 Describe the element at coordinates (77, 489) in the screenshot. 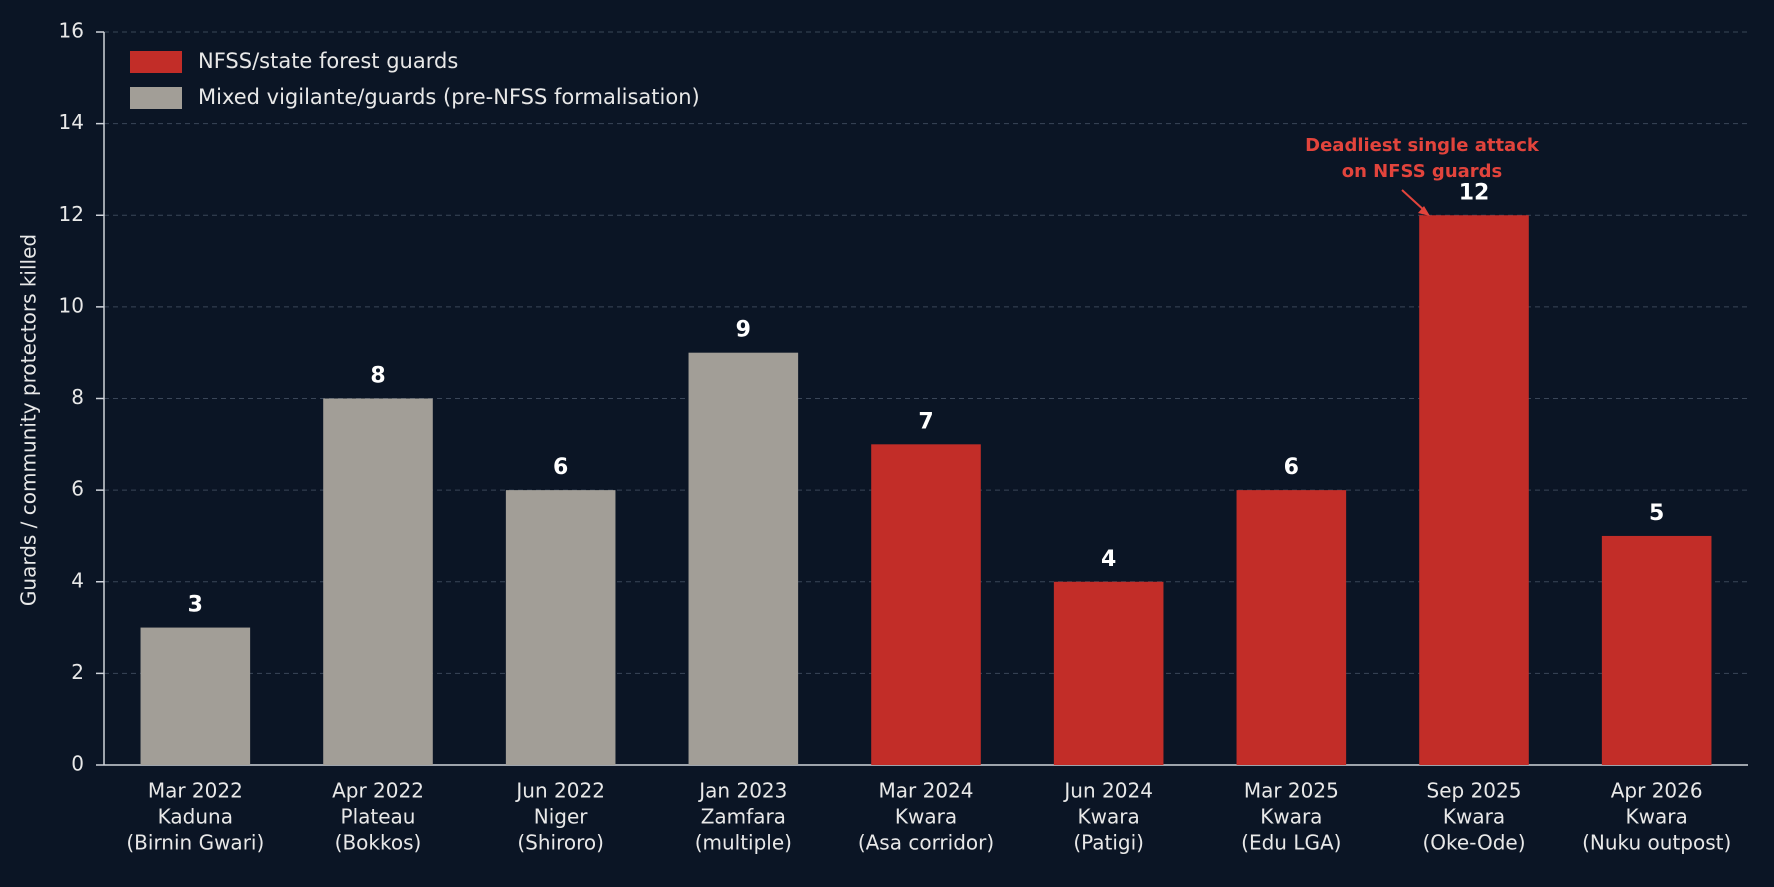

I see `y-tick-label: 6` at that location.